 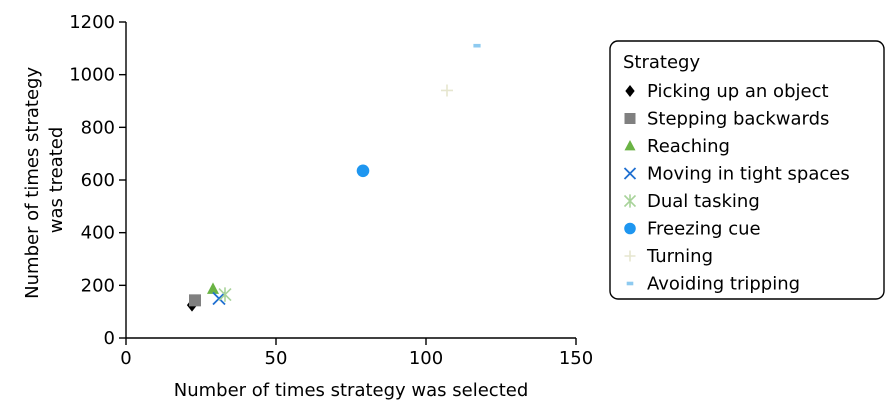 I want to click on y-tick-label: 400, so click(x=98, y=233).